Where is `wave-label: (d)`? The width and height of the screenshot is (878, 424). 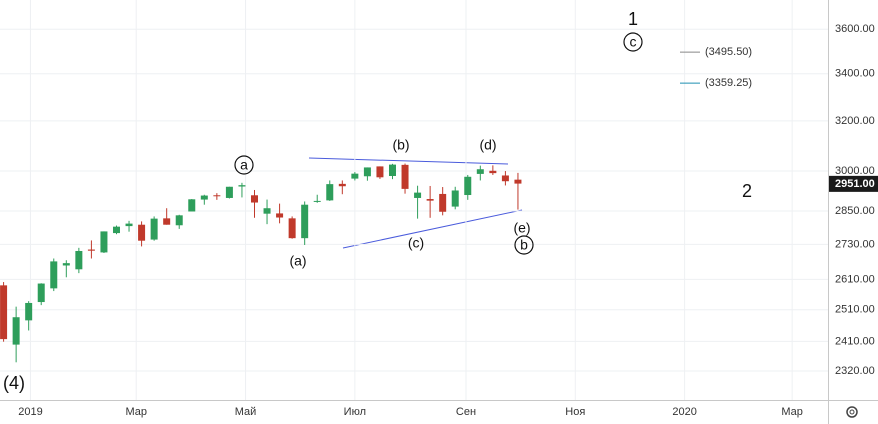 wave-label: (d) is located at coordinates (487, 145).